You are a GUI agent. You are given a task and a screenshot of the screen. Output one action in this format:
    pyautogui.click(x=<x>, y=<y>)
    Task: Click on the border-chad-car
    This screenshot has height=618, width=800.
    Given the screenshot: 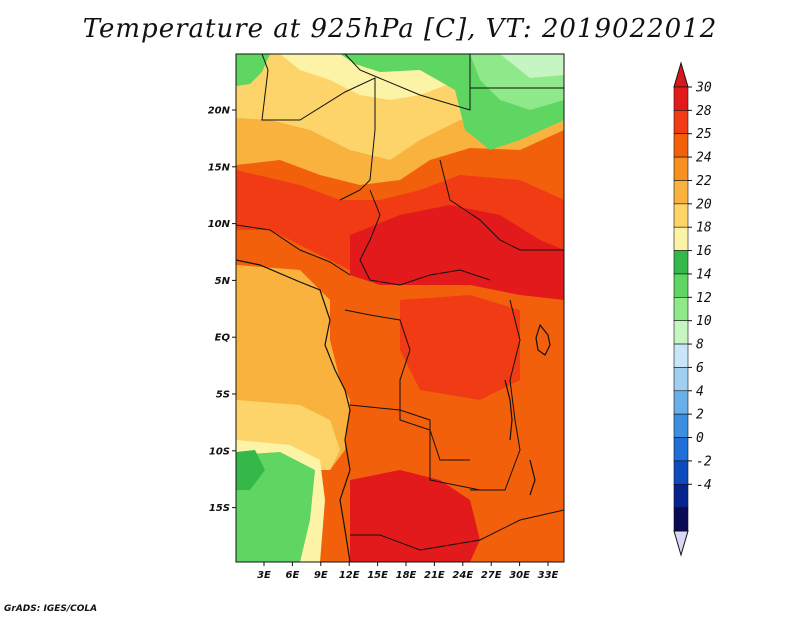 What is the action you would take?
    pyautogui.click(x=425, y=237)
    